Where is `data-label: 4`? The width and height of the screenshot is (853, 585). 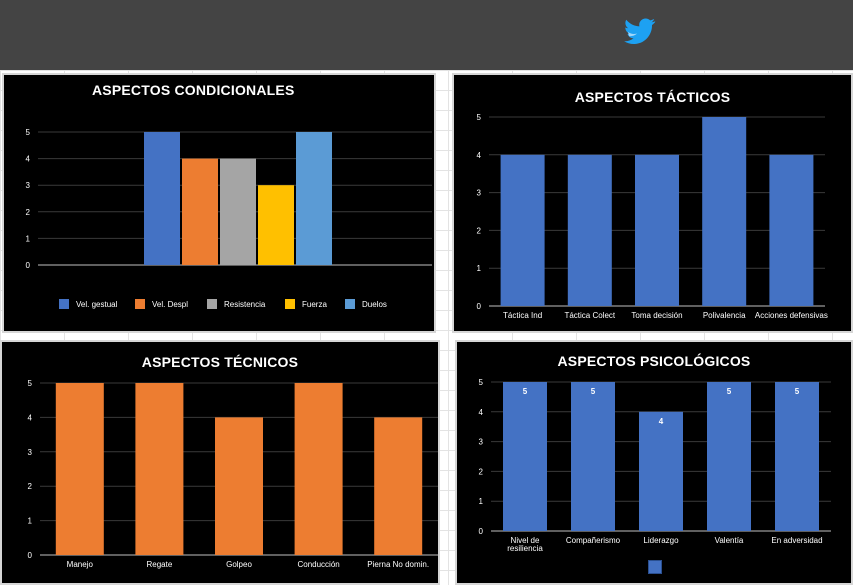
data-label: 4 is located at coordinates (661, 421).